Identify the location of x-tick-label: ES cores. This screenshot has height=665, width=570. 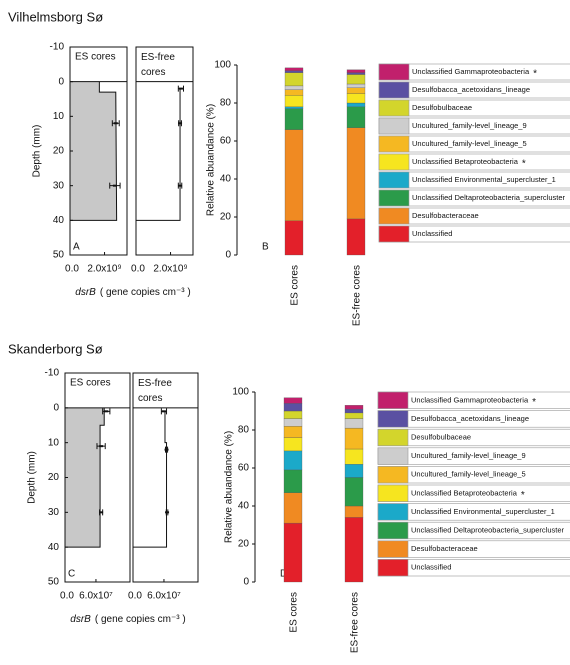
(295, 285).